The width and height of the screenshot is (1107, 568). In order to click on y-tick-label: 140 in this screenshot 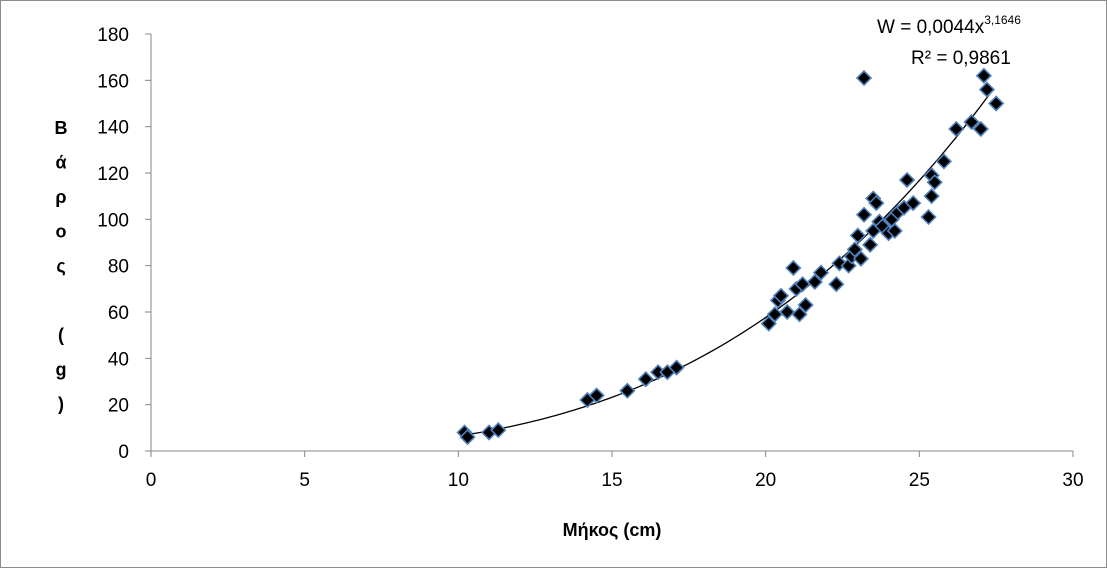, I will do `click(113, 128)`.